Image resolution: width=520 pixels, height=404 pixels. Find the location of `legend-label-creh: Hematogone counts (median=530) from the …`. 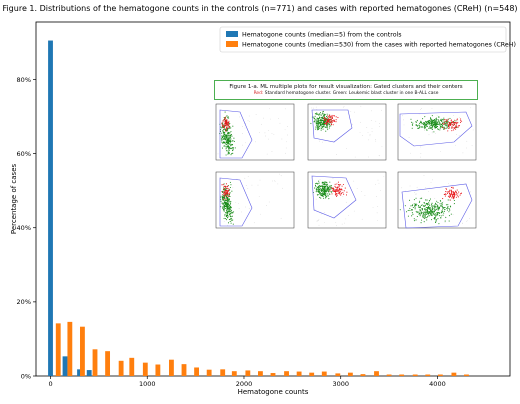

legend-label-creh: Hematogone counts (median=530) from the … is located at coordinates (379, 45).